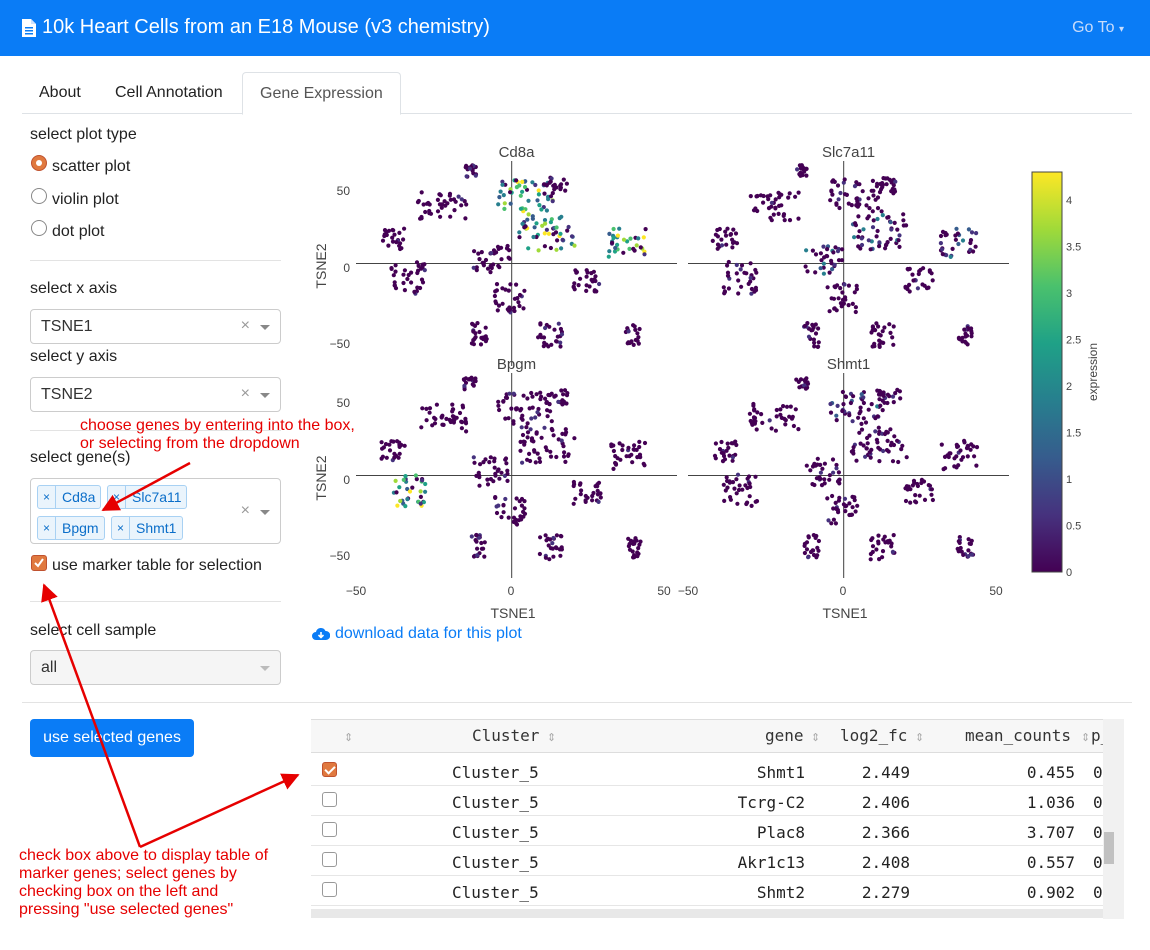 Image resolution: width=1150 pixels, height=950 pixels. What do you see at coordinates (112, 738) in the screenshot?
I see `use-selected-genes-button: use selected genes` at bounding box center [112, 738].